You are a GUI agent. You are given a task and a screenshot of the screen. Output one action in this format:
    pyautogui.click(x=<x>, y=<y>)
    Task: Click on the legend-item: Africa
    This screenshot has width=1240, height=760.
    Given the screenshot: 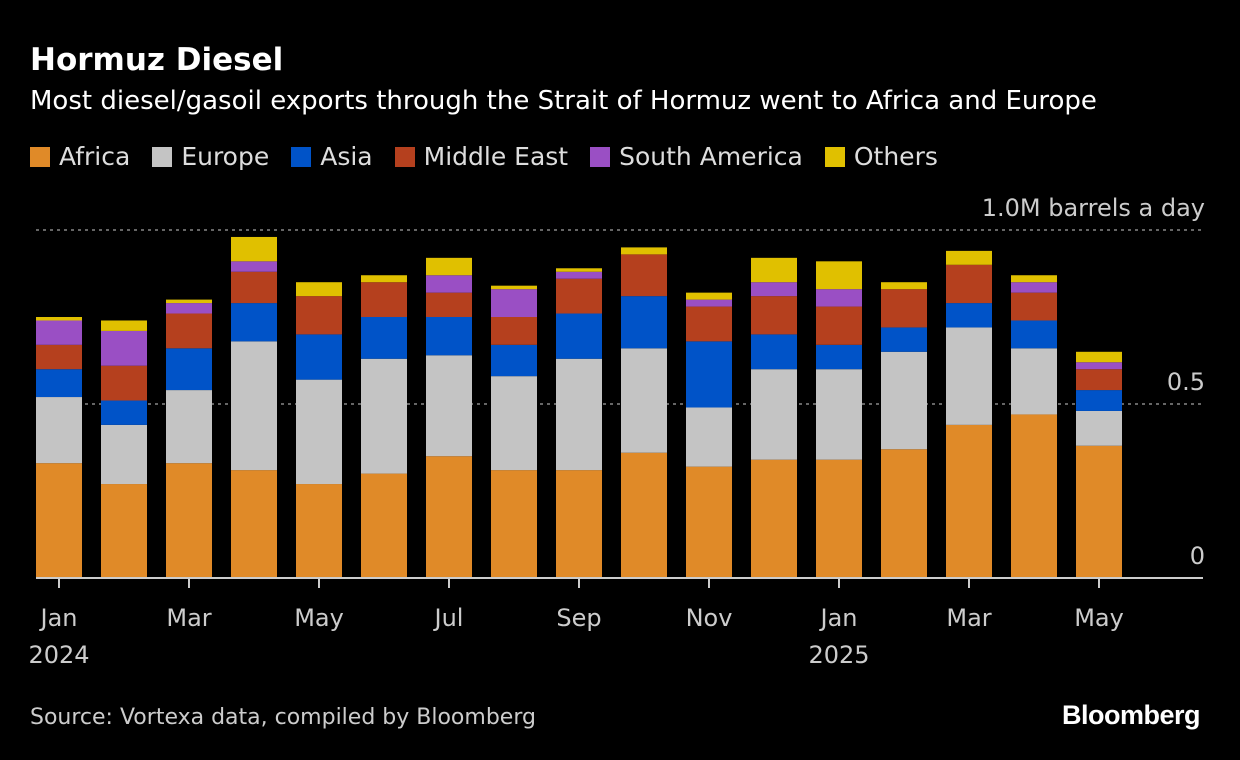 What is the action you would take?
    pyautogui.click(x=80, y=156)
    